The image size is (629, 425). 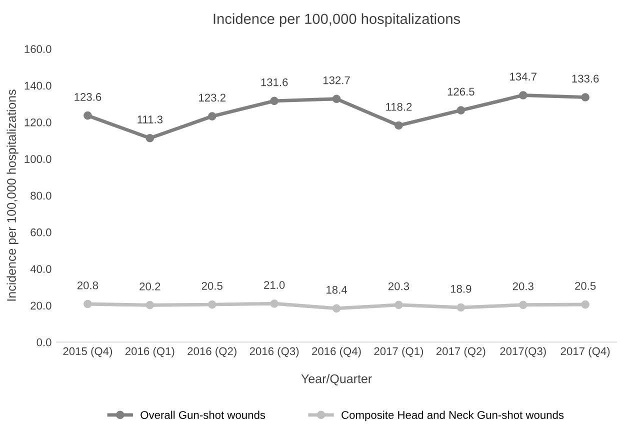 I want to click on x-tick-label: 2017 (Q1), so click(x=399, y=352).